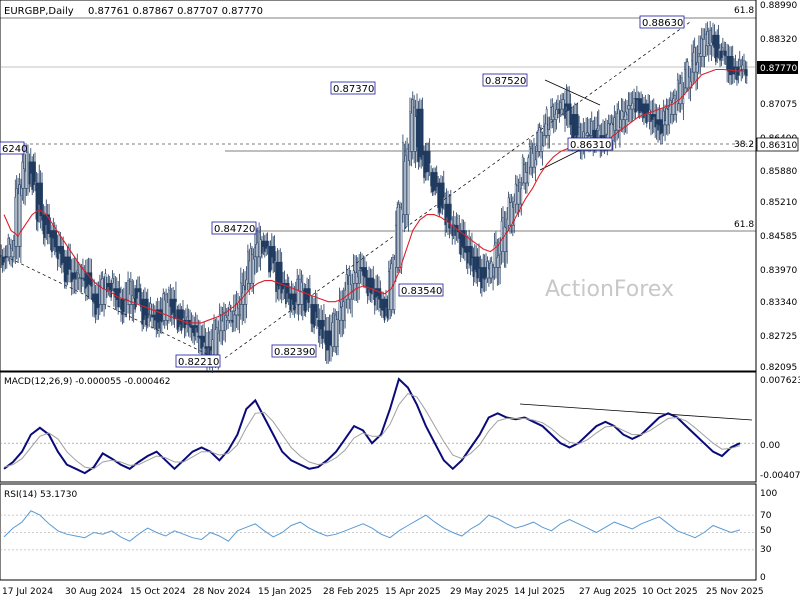 This screenshot has height=600, width=800. Describe the element at coordinates (609, 289) in the screenshot. I see `watermark: ActionForex` at that location.